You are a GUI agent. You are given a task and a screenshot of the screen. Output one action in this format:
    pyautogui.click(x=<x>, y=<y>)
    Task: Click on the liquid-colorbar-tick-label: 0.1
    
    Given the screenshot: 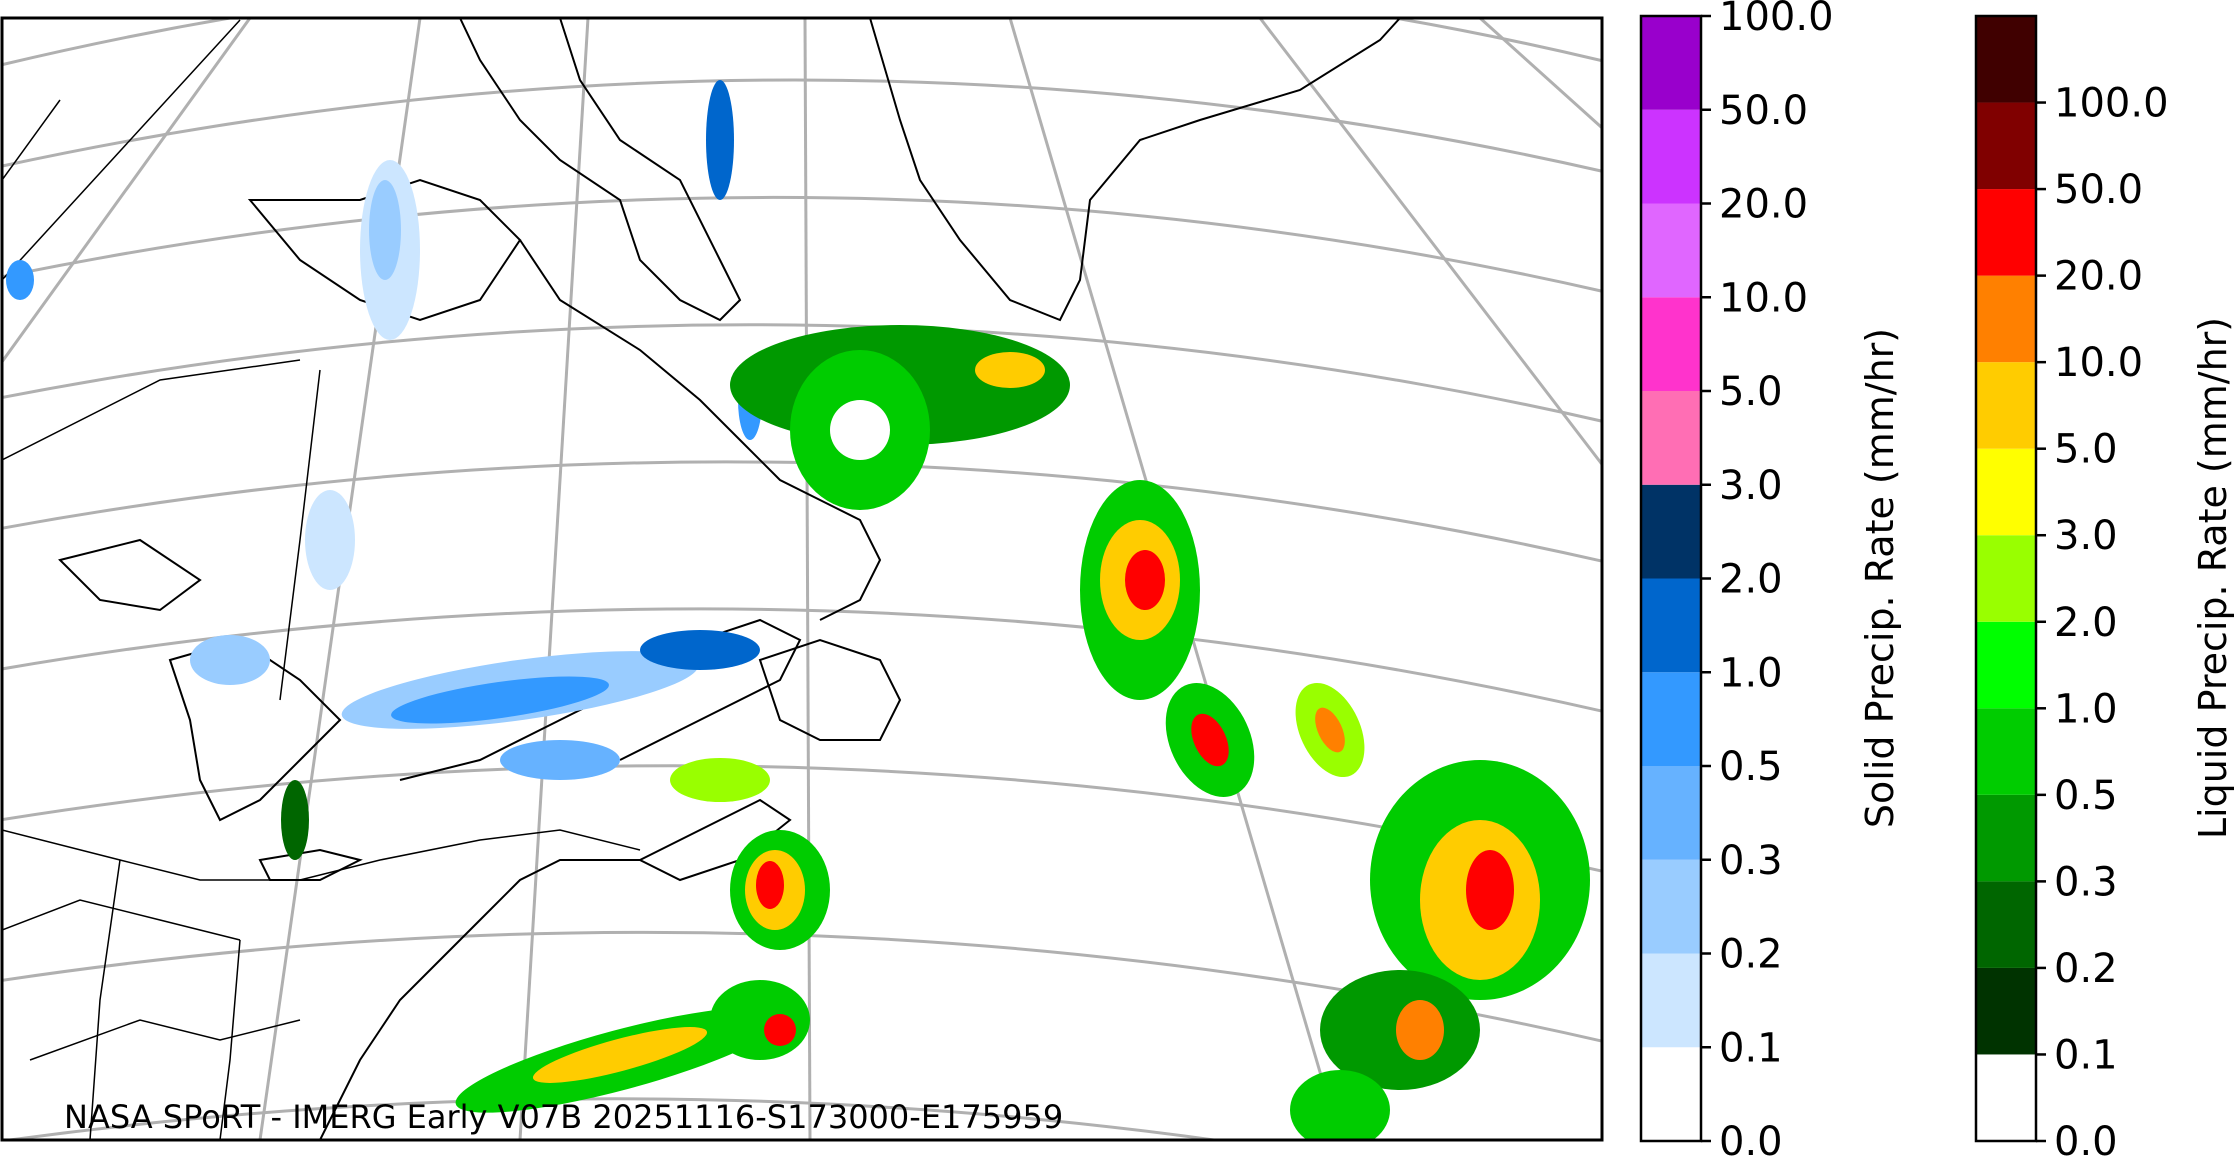 What is the action you would take?
    pyautogui.click(x=2086, y=1055)
    